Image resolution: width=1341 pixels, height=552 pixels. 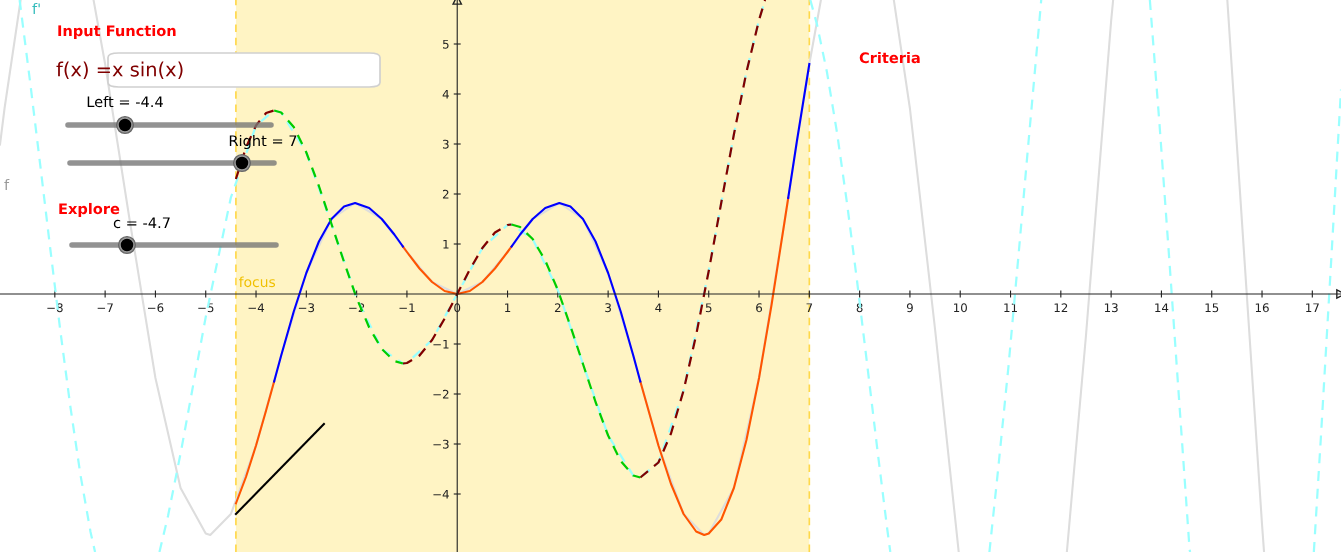 I want to click on y-tick-label: −1, so click(x=441, y=344).